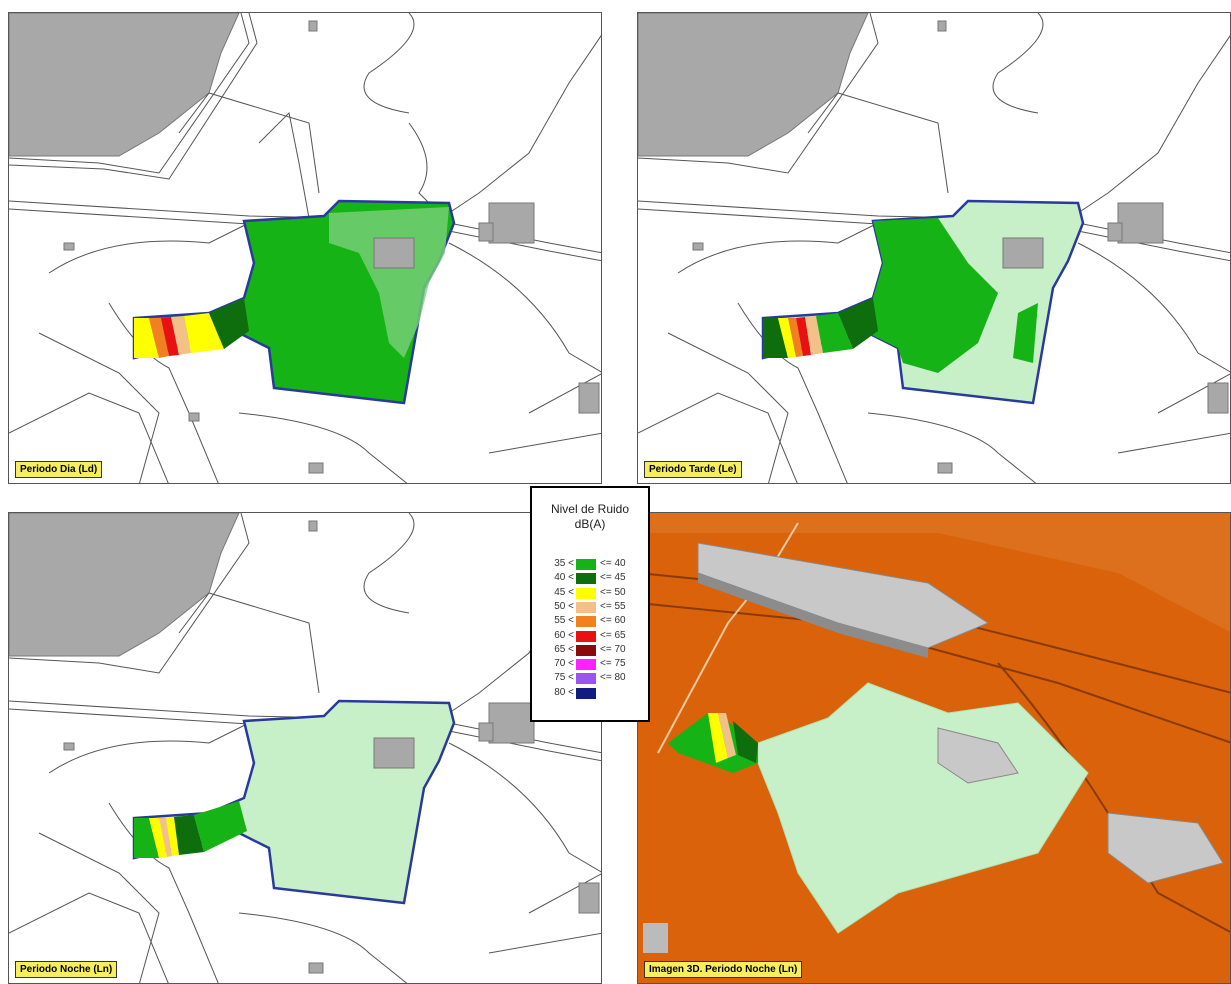 Image resolution: width=1231 pixels, height=984 pixels. Describe the element at coordinates (613, 649) in the screenshot. I see `legend-upper-bound: <= 70` at that location.